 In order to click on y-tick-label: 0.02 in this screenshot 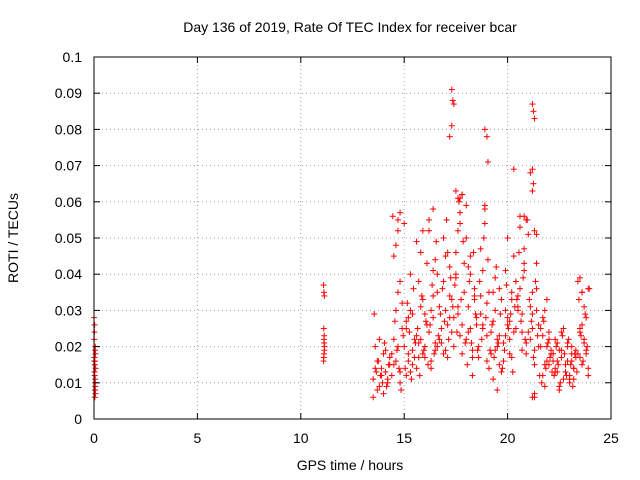, I will do `click(68, 347)`.